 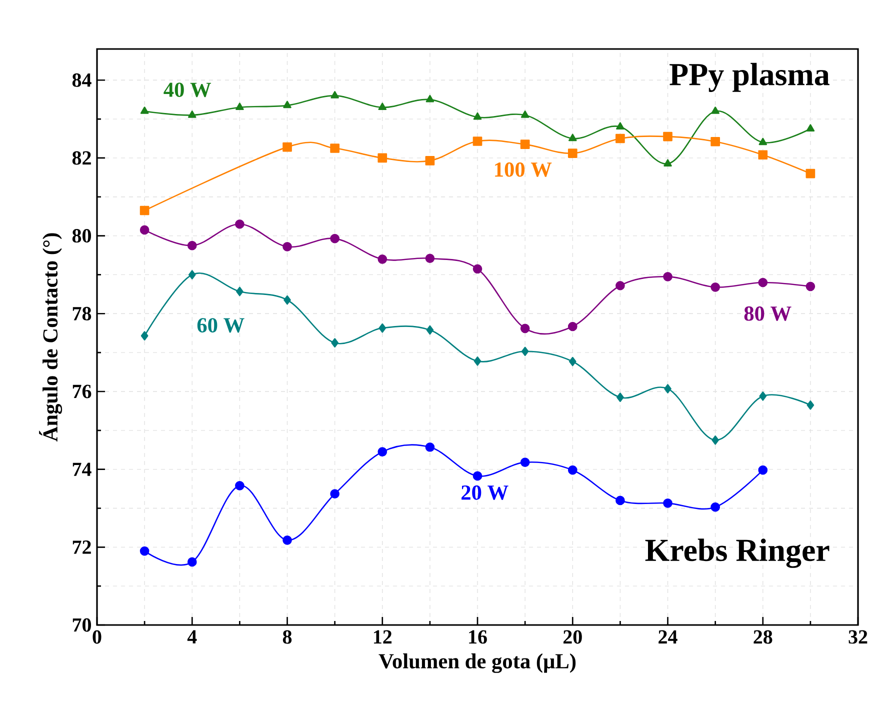 I want to click on y-axis-title: Ángulo de Contacto (°), so click(x=50, y=337).